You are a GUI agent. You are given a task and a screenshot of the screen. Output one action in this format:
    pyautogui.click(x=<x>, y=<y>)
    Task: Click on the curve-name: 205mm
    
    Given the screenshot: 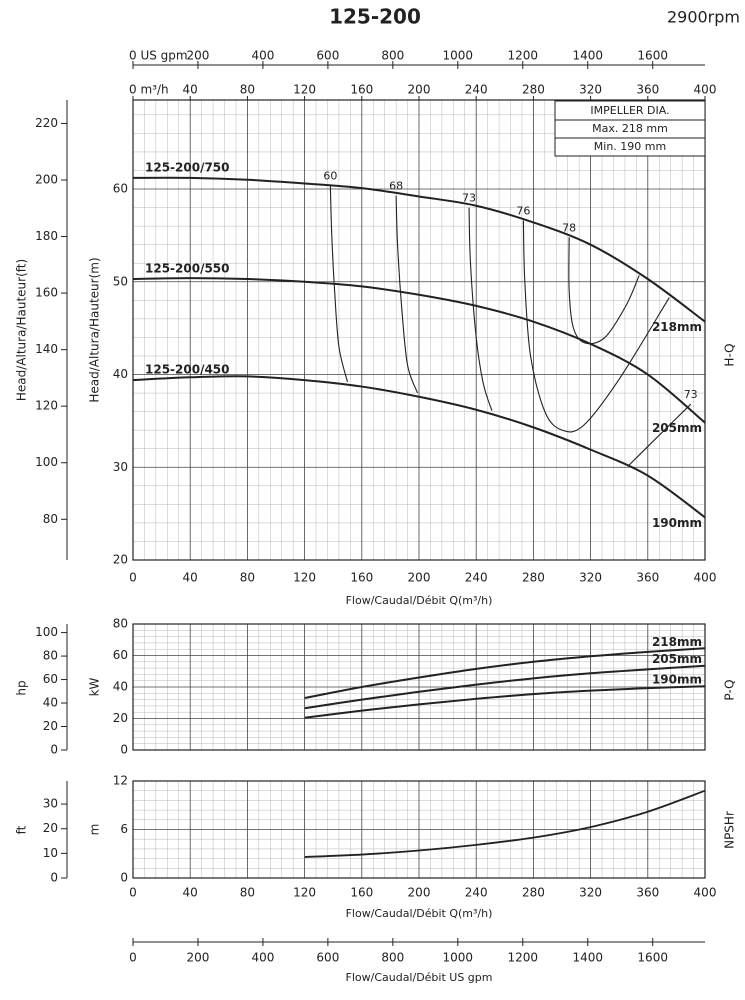 What is the action you would take?
    pyautogui.click(x=677, y=428)
    